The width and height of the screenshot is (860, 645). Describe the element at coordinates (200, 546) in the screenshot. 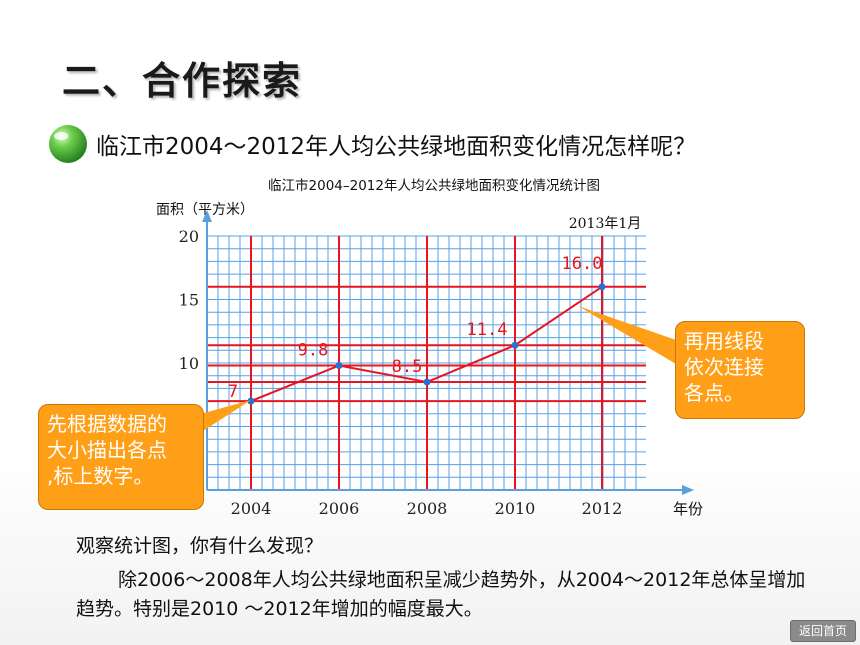

I see `observation-question: 观察统计图，你有什么发现？` at that location.